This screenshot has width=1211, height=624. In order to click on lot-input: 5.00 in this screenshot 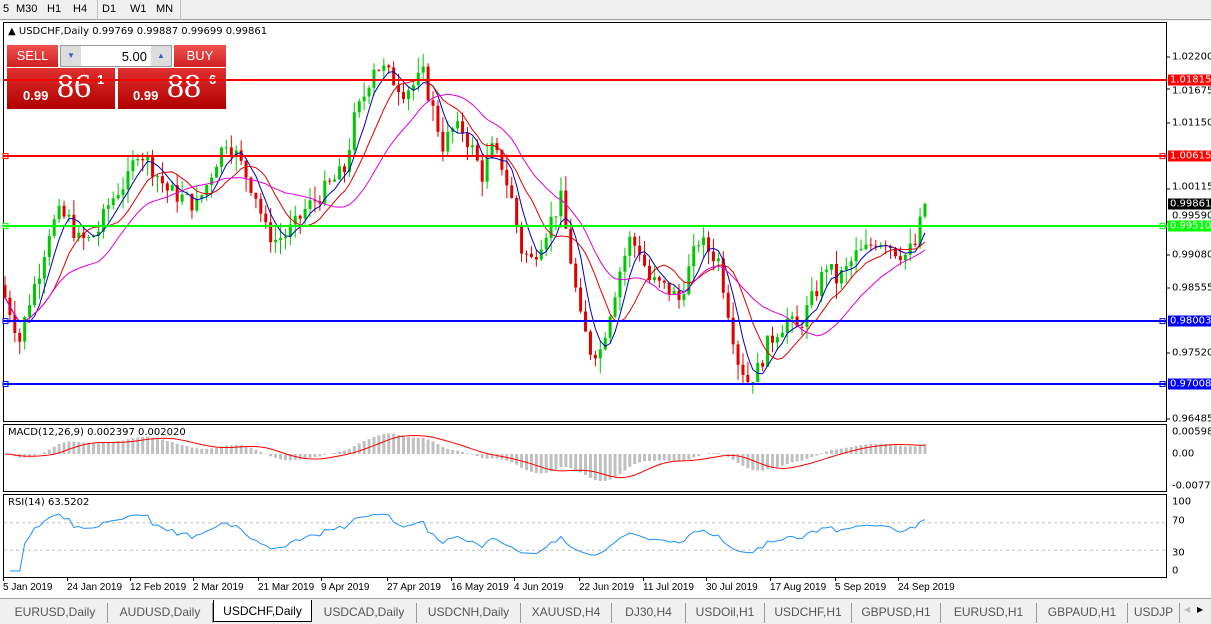, I will do `click(134, 56)`.